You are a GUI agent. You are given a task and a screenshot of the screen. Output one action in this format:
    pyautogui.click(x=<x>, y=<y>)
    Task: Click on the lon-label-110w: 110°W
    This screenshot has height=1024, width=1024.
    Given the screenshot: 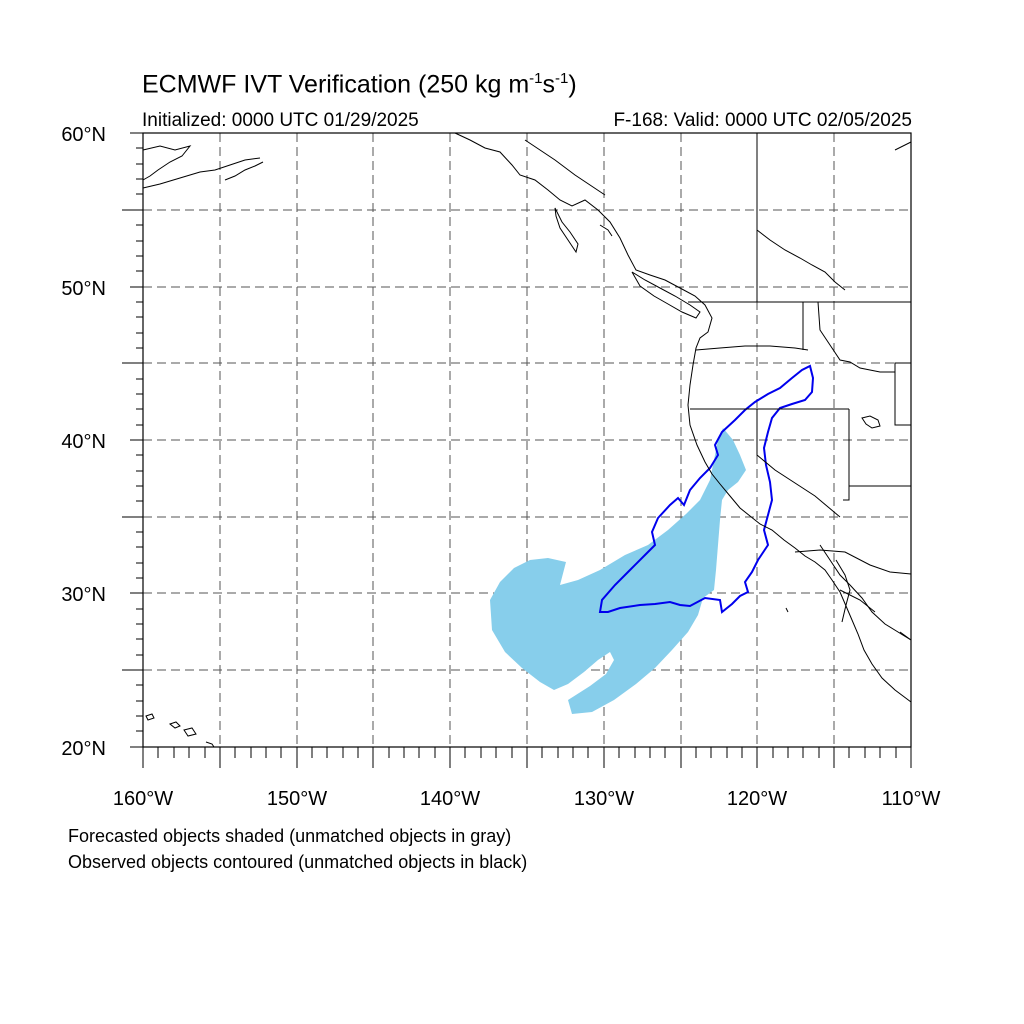 What is the action you would take?
    pyautogui.click(x=911, y=799)
    